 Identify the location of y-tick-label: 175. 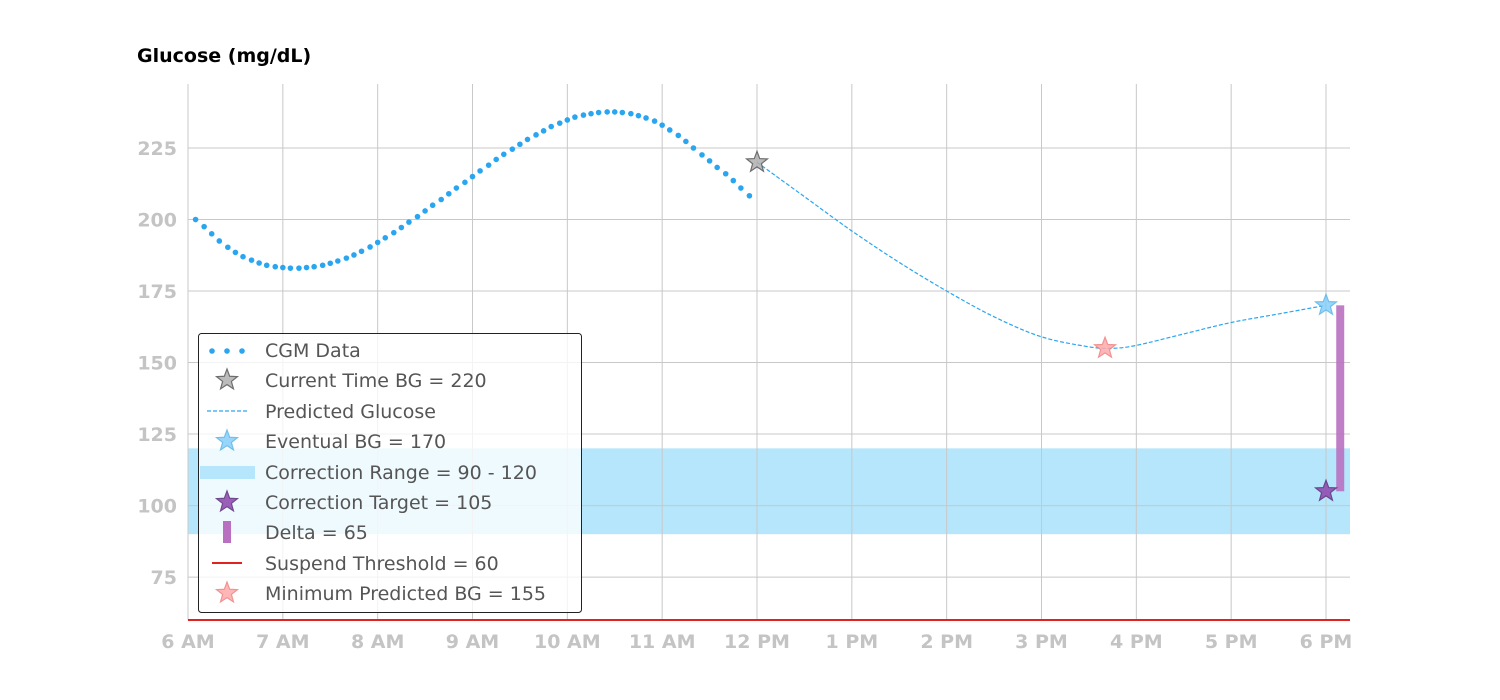
(157, 292).